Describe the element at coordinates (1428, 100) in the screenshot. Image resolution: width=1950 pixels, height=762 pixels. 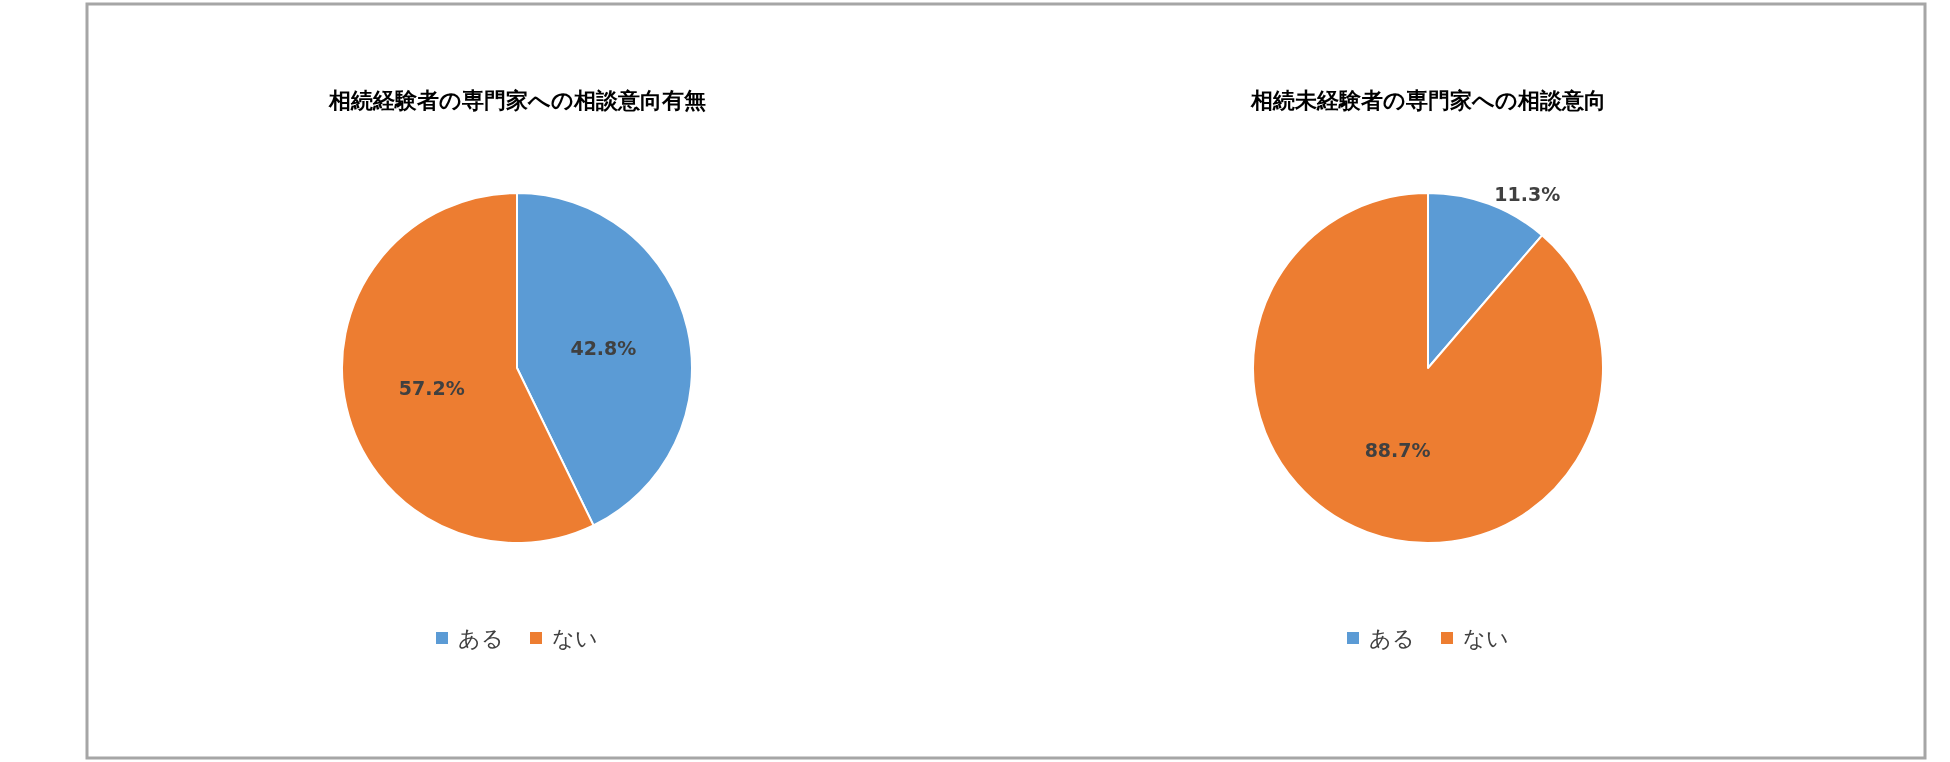
I see `chart-title: 相続未経験者の専門家への相談意向` at that location.